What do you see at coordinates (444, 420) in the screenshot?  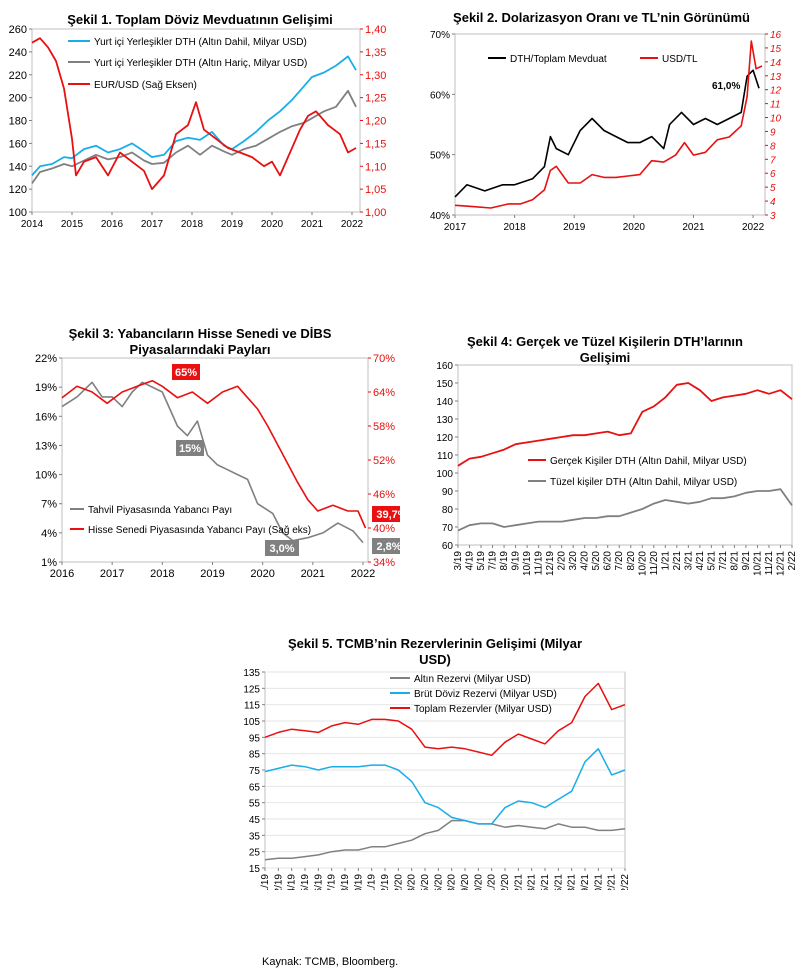 I see `y-tick-label: 130` at bounding box center [444, 420].